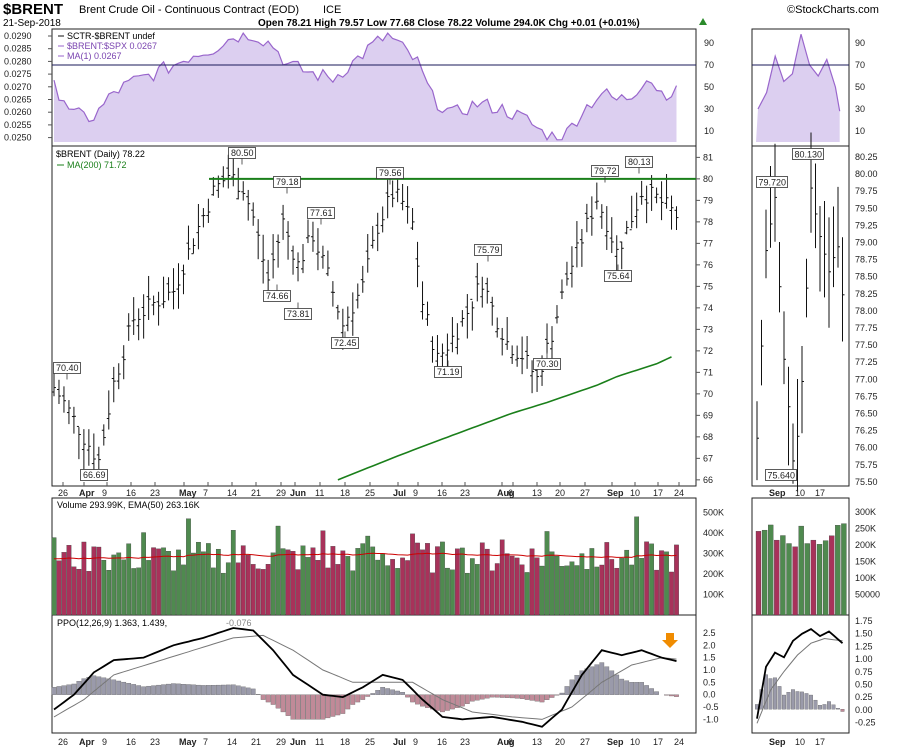 Image resolution: width=900 pixels, height=751 pixels. What do you see at coordinates (860, 109) in the screenshot?
I see `sctr-inset-tick: 30` at bounding box center [860, 109].